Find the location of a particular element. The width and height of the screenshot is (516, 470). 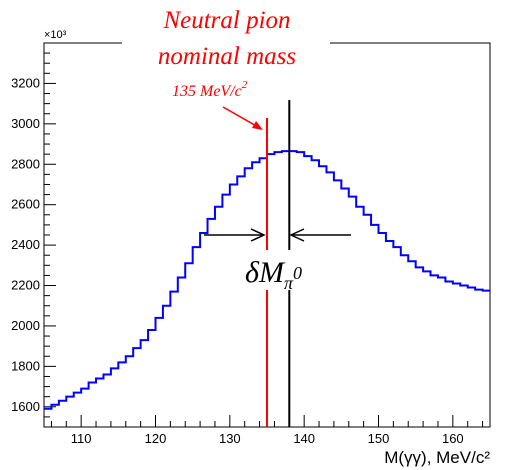

annotation-title-line2: nominal mass is located at coordinates (227, 56).